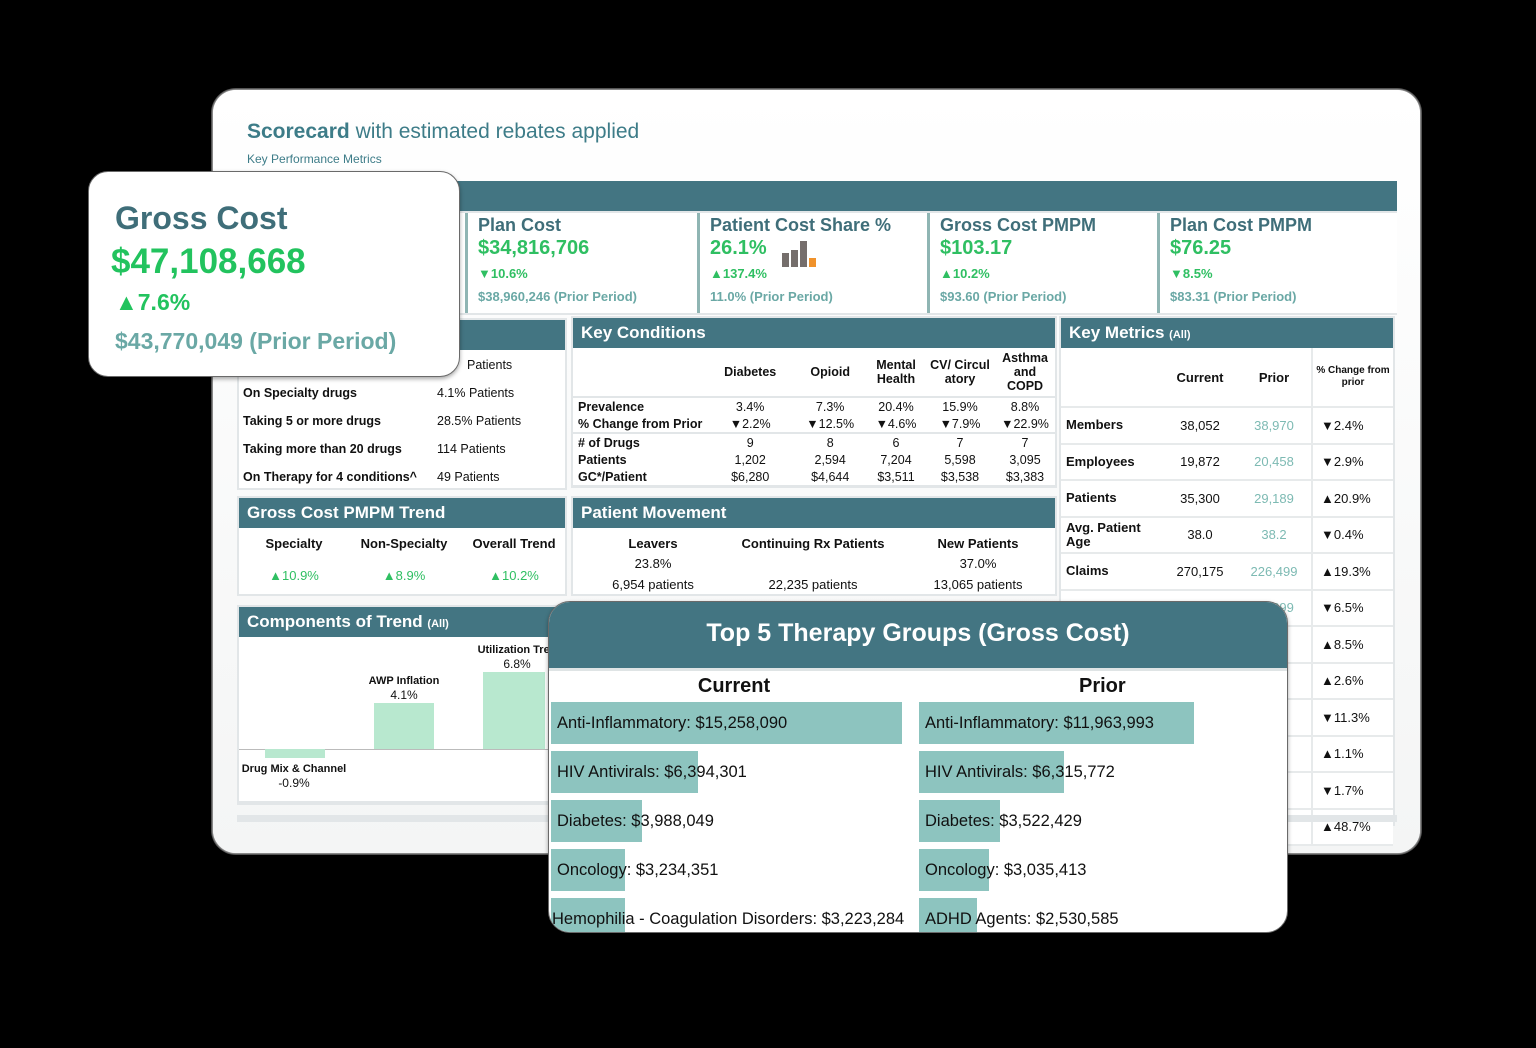 Image resolution: width=1536 pixels, height=1048 pixels. Describe the element at coordinates (402, 513) in the screenshot. I see `gc-pmpm-trend-title: Gross Cost PMPM Trend` at that location.